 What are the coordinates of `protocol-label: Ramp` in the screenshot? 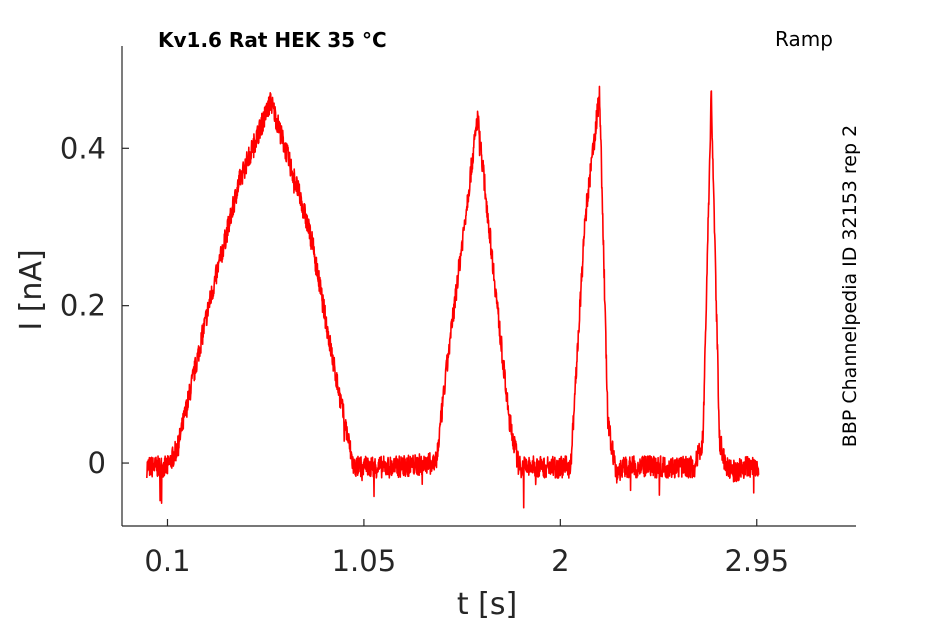 It's located at (804, 39).